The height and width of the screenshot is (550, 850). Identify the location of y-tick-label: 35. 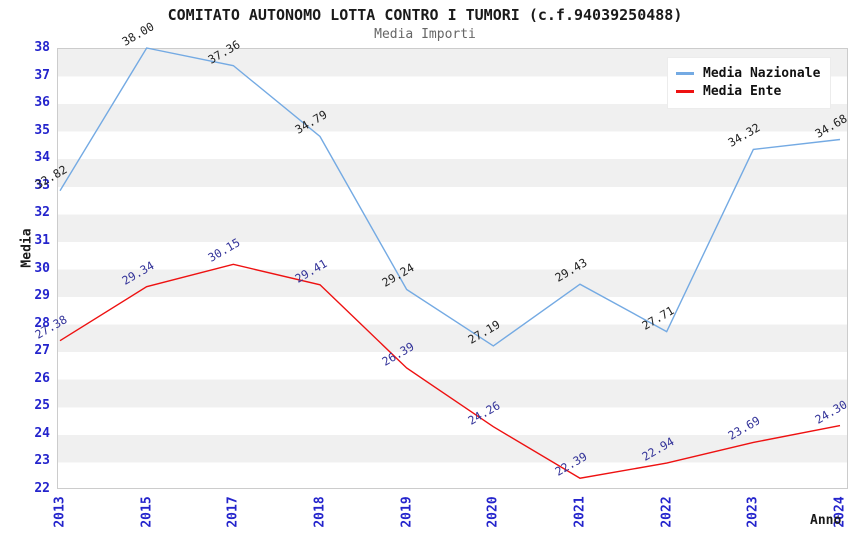
(42, 130).